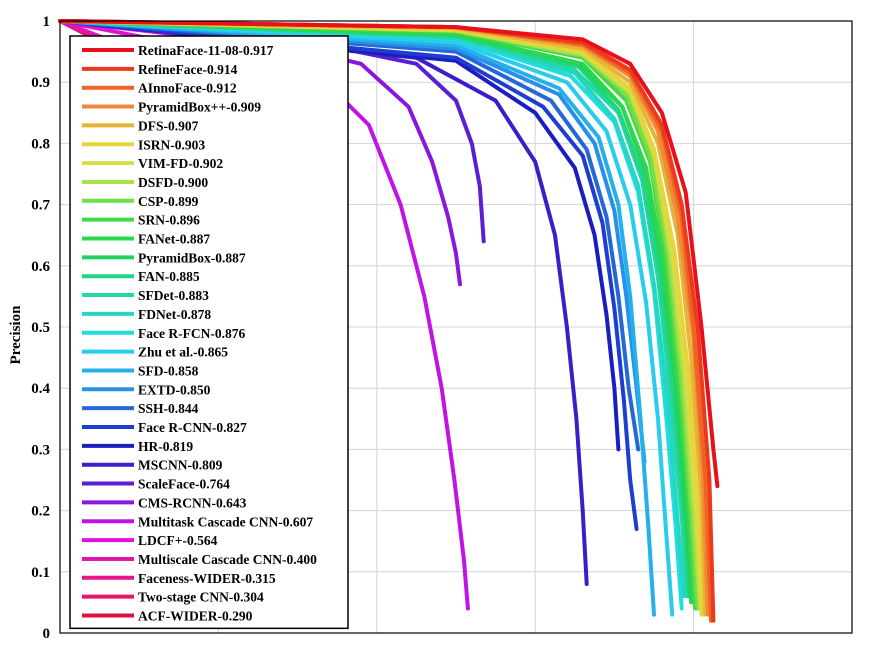  I want to click on legend-label: ACF-WIDER-0.290, so click(195, 616).